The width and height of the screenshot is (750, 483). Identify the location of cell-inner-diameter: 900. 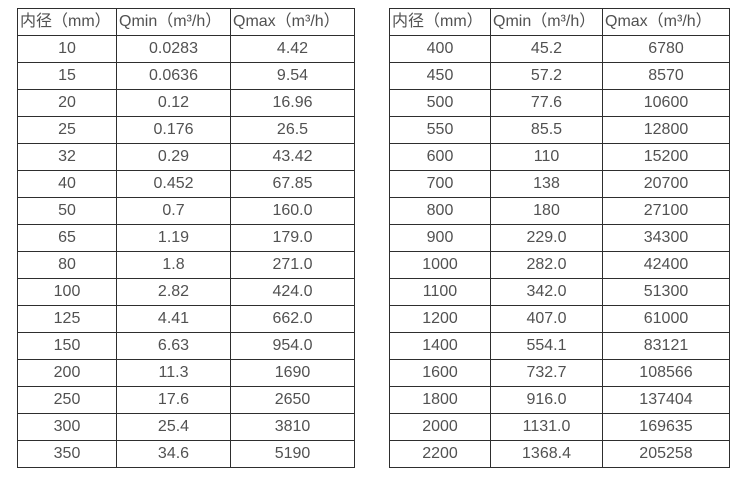
(440, 238).